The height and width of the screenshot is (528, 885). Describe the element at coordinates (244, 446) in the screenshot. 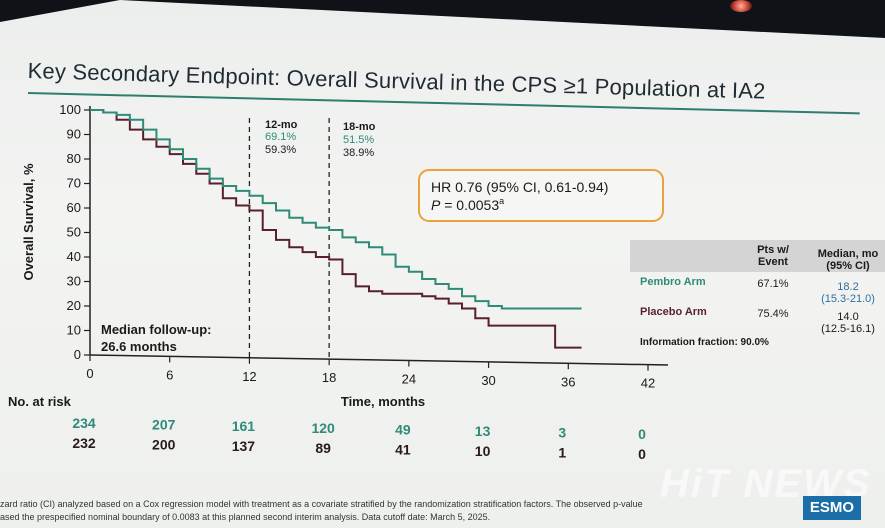

I see `at-risk-count: 137` at that location.